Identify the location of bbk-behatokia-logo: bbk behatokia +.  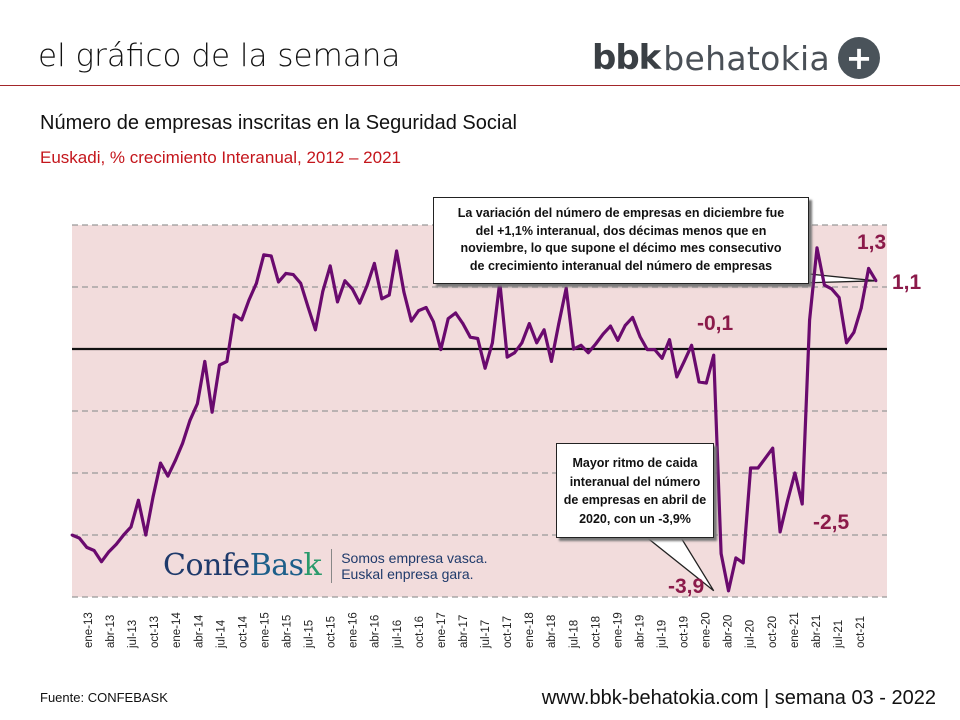
(736, 58).